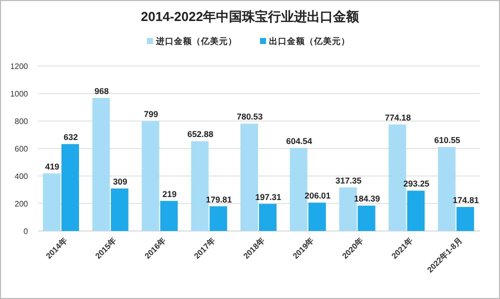 The image size is (500, 299). Describe the element at coordinates (71, 137) in the screenshot. I see `data-label: 632` at that location.